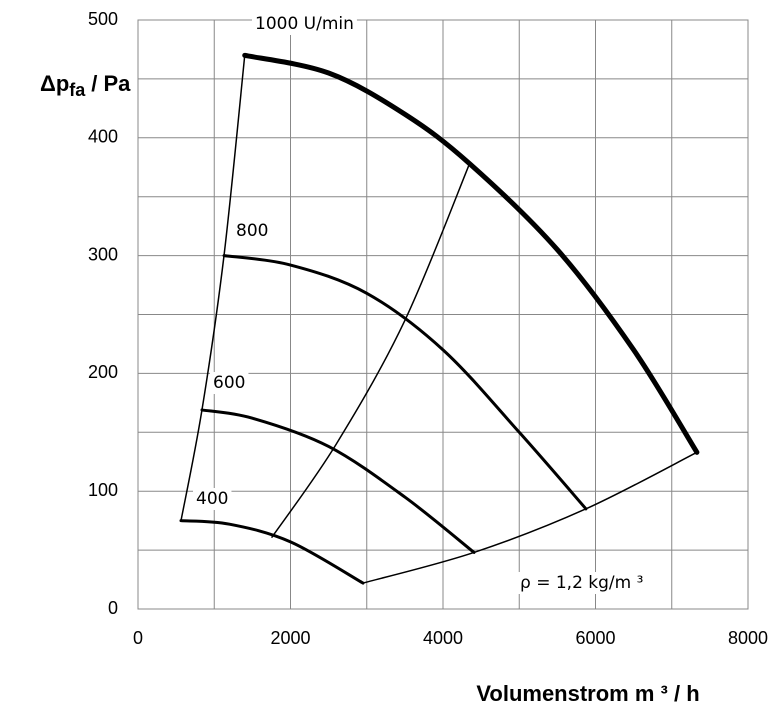 This screenshot has height=709, width=779. What do you see at coordinates (103, 137) in the screenshot?
I see `y-tick-label: 400` at bounding box center [103, 137].